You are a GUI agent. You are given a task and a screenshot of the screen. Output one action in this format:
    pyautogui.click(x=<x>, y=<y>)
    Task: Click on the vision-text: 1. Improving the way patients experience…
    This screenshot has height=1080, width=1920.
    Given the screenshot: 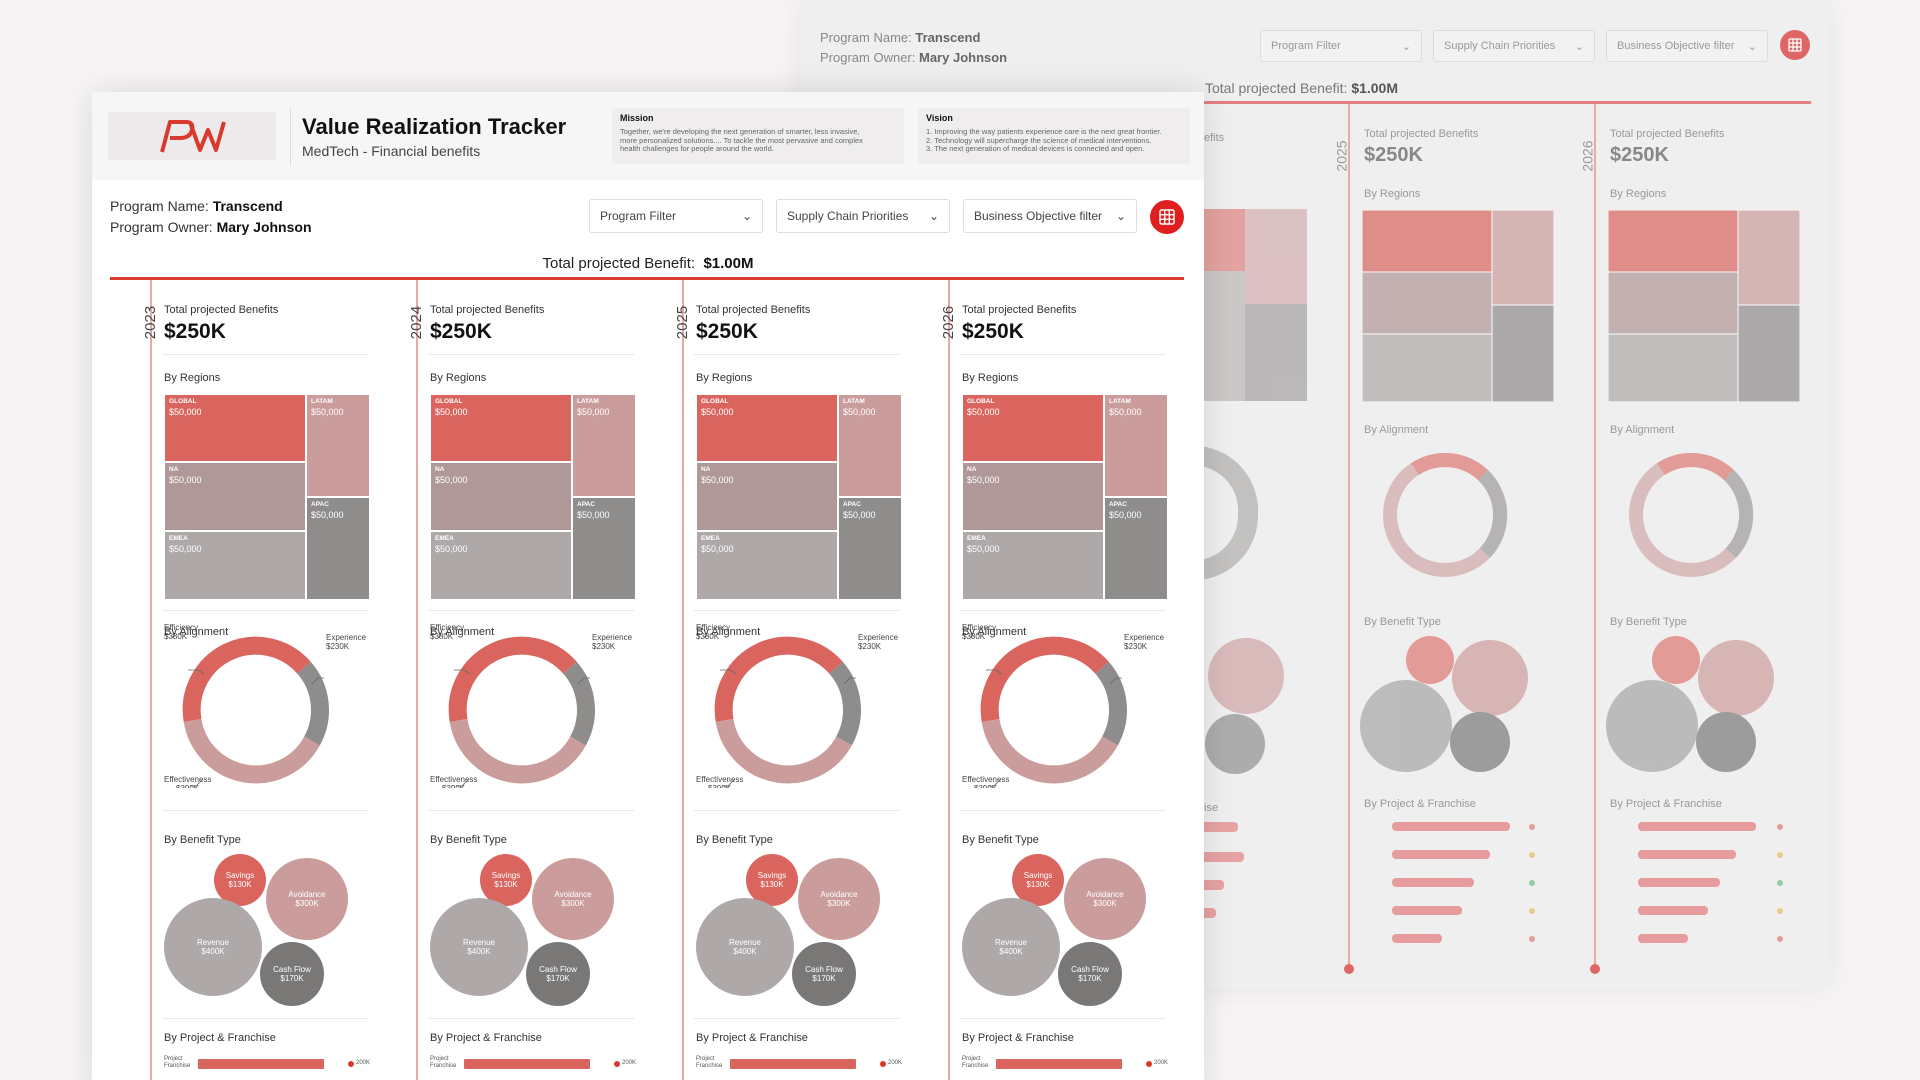 What is the action you would take?
    pyautogui.click(x=1044, y=140)
    